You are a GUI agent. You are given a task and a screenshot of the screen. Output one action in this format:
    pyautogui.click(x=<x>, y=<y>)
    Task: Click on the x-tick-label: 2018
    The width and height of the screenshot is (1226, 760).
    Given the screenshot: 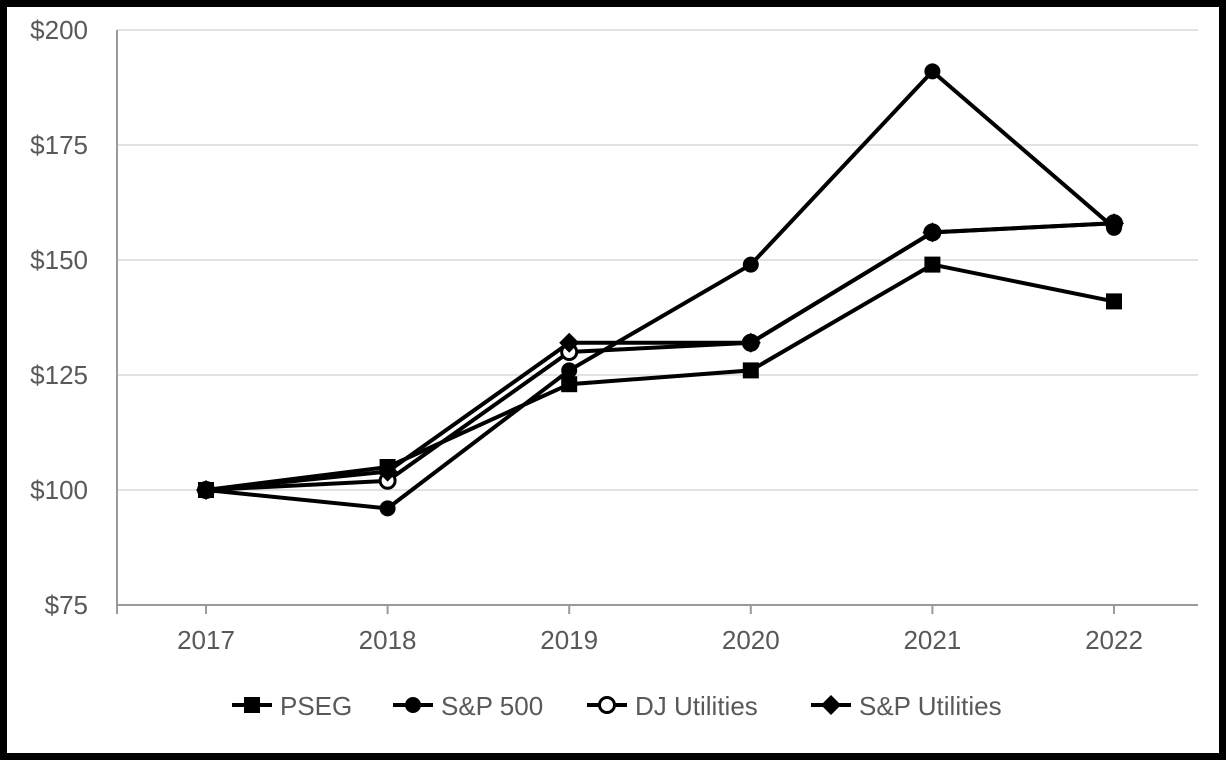 What is the action you would take?
    pyautogui.click(x=388, y=640)
    